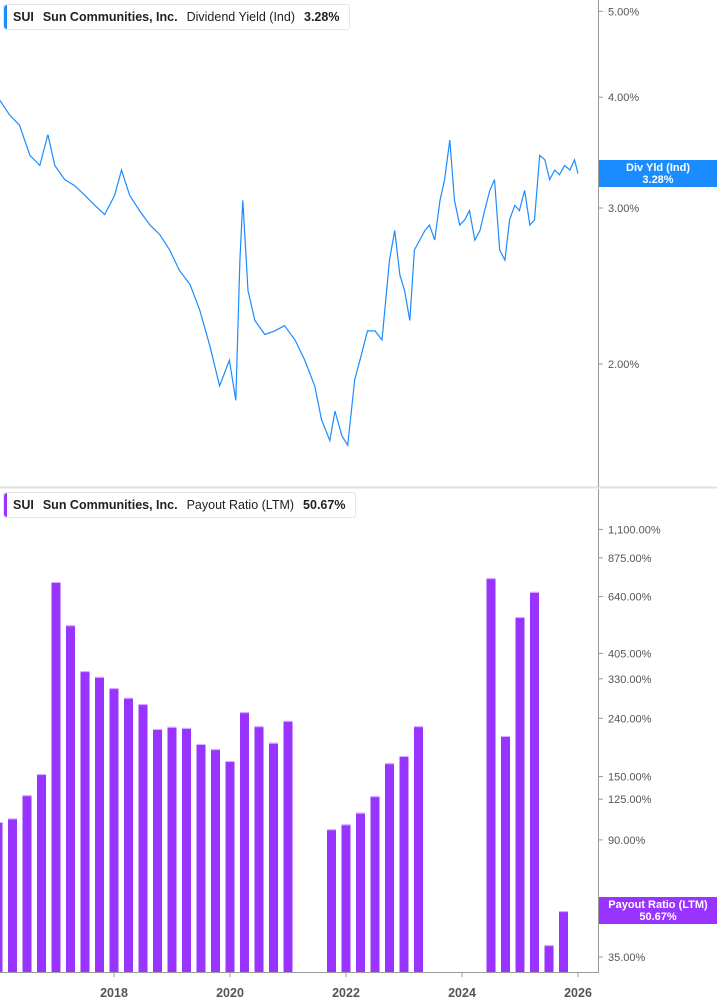 The height and width of the screenshot is (1005, 717). Describe the element at coordinates (623, 209) in the screenshot. I see `y-tick-label: 3.00%` at that location.